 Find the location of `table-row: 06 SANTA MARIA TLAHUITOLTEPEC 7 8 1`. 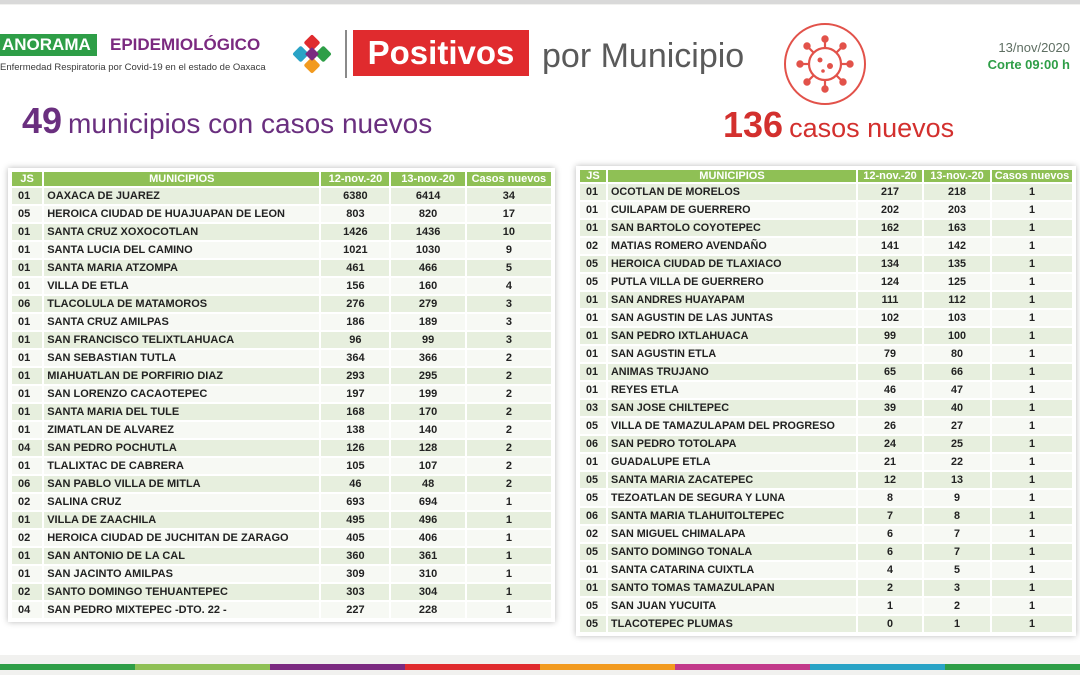

table-row: 06 SANTA MARIA TLAHUITOLTEPEC 7 8 1 is located at coordinates (826, 516).